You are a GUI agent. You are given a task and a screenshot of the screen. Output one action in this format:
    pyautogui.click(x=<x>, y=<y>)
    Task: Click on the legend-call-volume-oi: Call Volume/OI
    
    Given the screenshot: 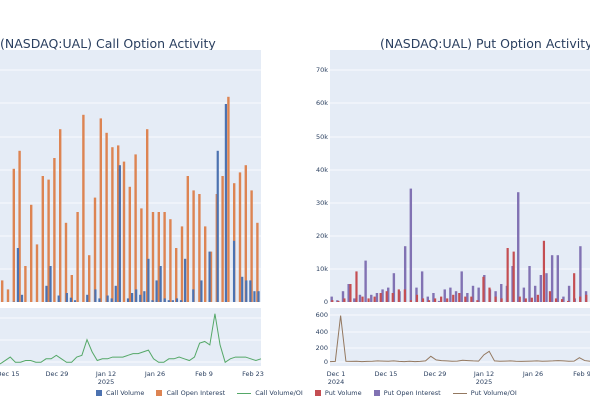 What is the action you would take?
    pyautogui.click(x=270, y=393)
    